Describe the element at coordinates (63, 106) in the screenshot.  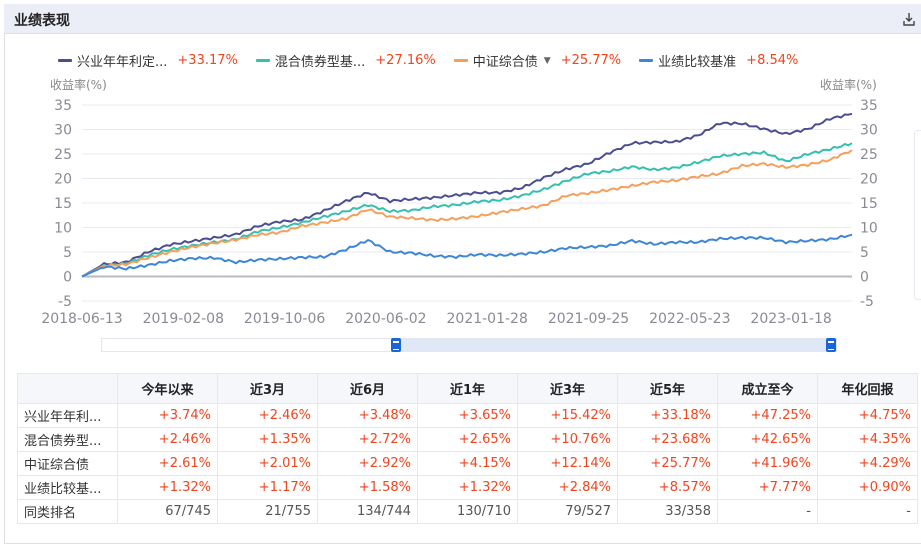
I see `y-tick-label-left: 35` at that location.